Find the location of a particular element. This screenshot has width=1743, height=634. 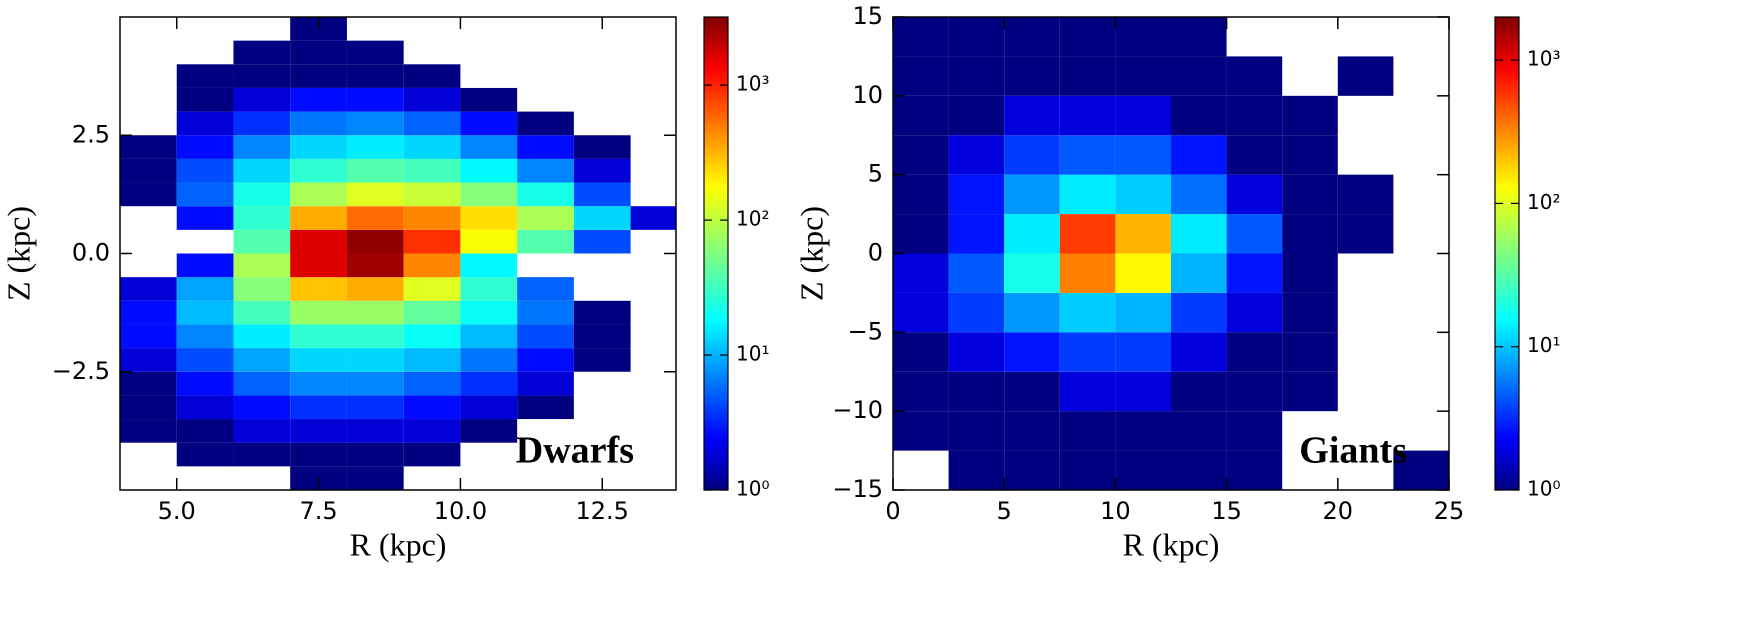

x-tick-label: 20 is located at coordinates (1338, 511).